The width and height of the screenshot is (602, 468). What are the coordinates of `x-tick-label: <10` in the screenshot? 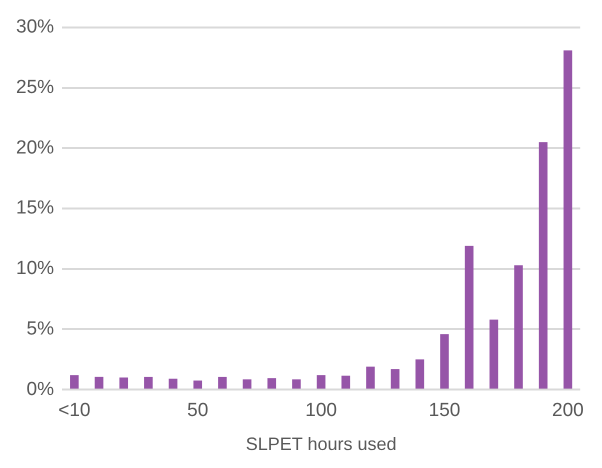 It's located at (74, 411).